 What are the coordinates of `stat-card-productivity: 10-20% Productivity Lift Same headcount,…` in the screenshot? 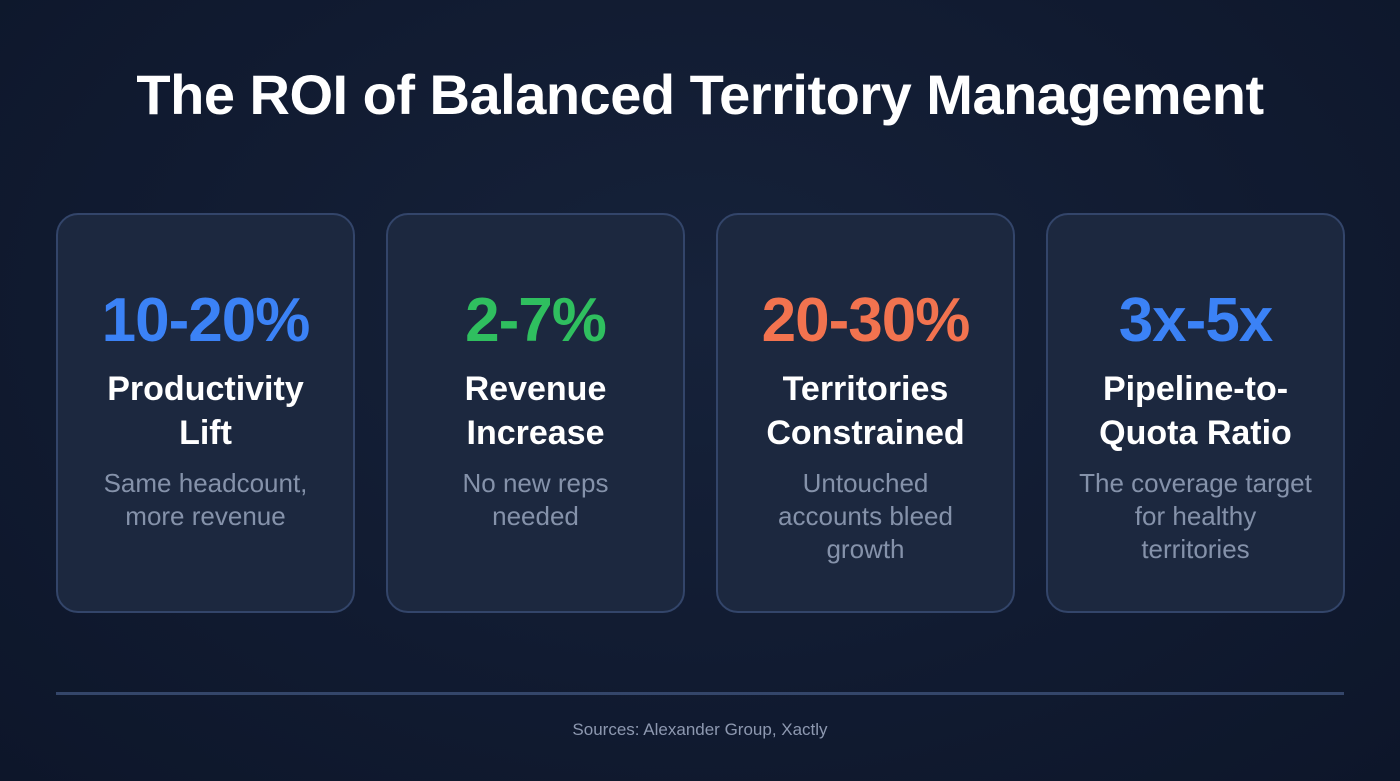 It's located at (205, 413).